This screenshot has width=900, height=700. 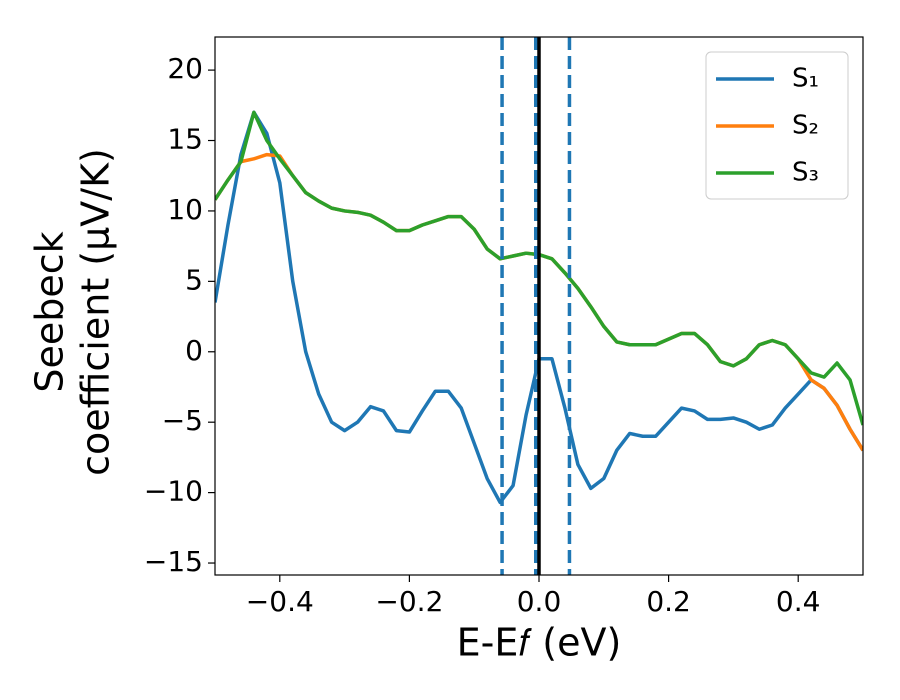 What do you see at coordinates (173, 491) in the screenshot?
I see `y-tick-label: −10` at bounding box center [173, 491].